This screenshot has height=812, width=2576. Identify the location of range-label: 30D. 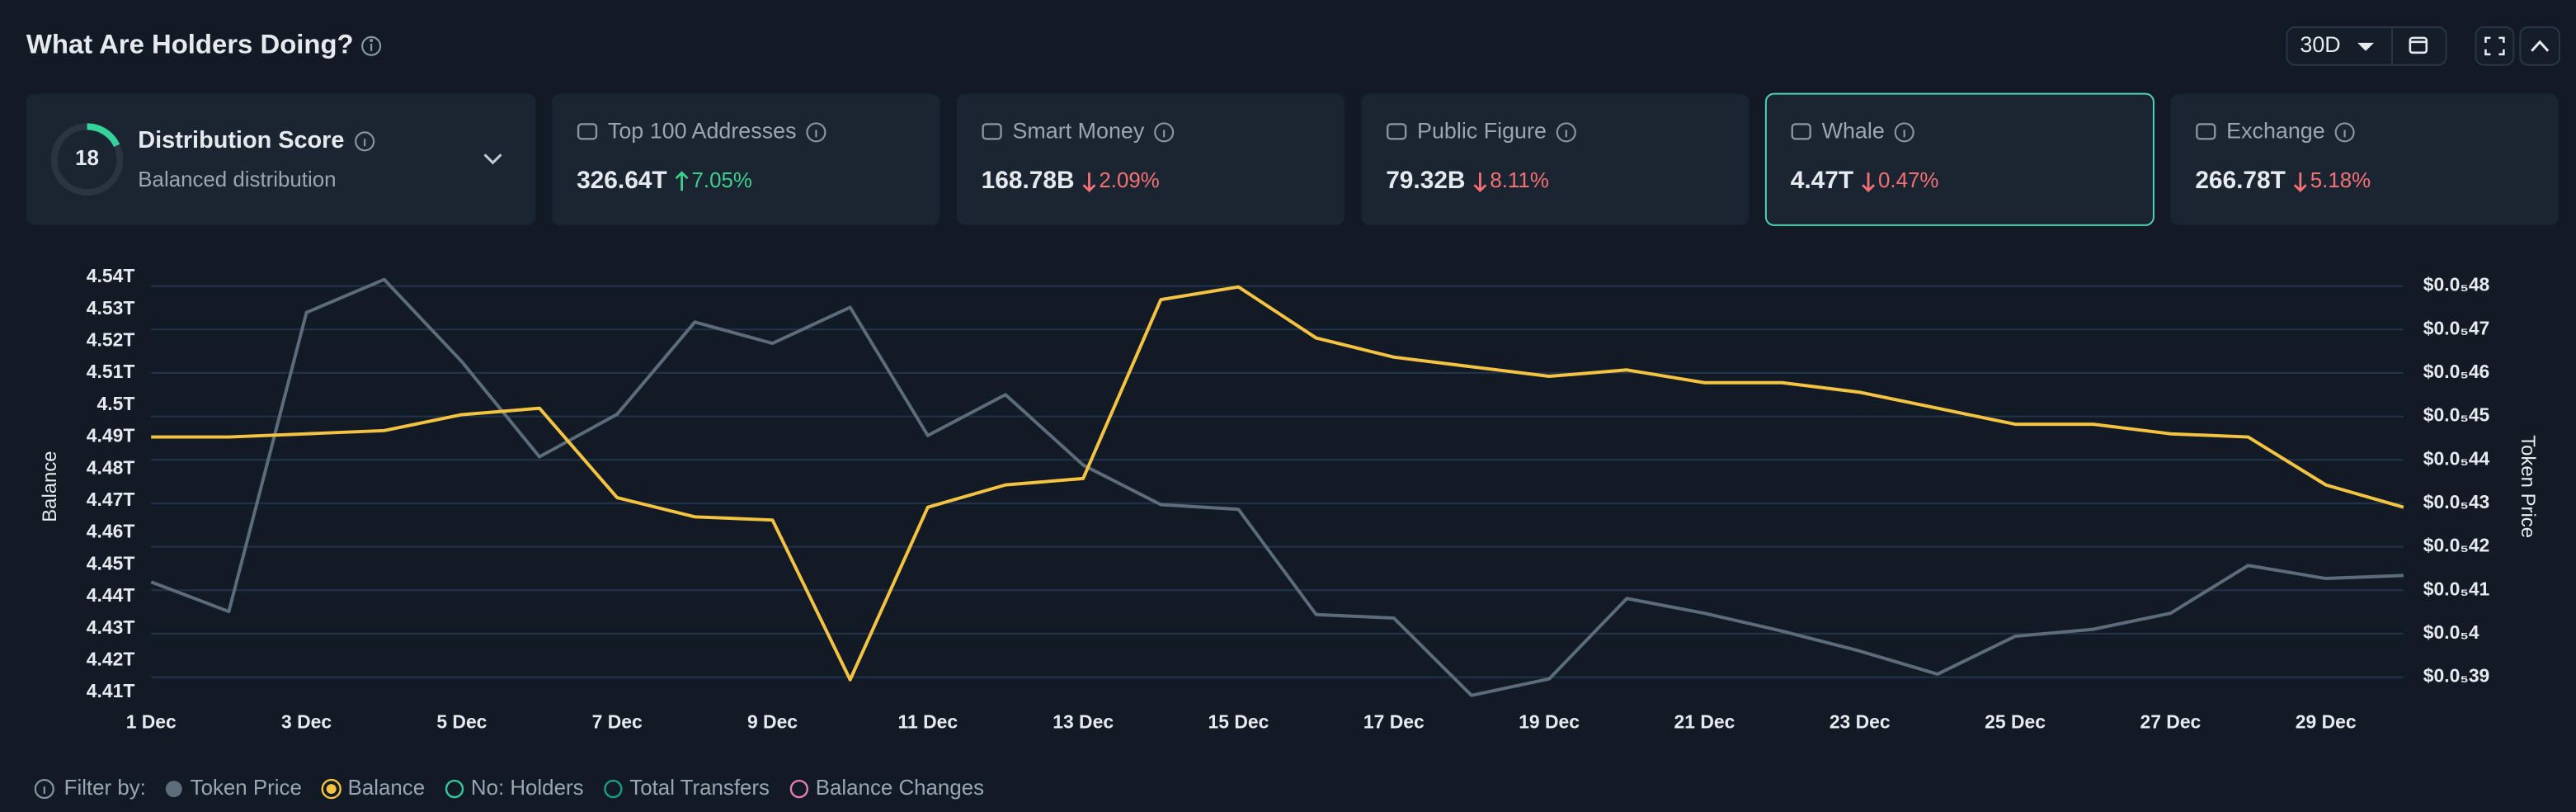
(2320, 45).